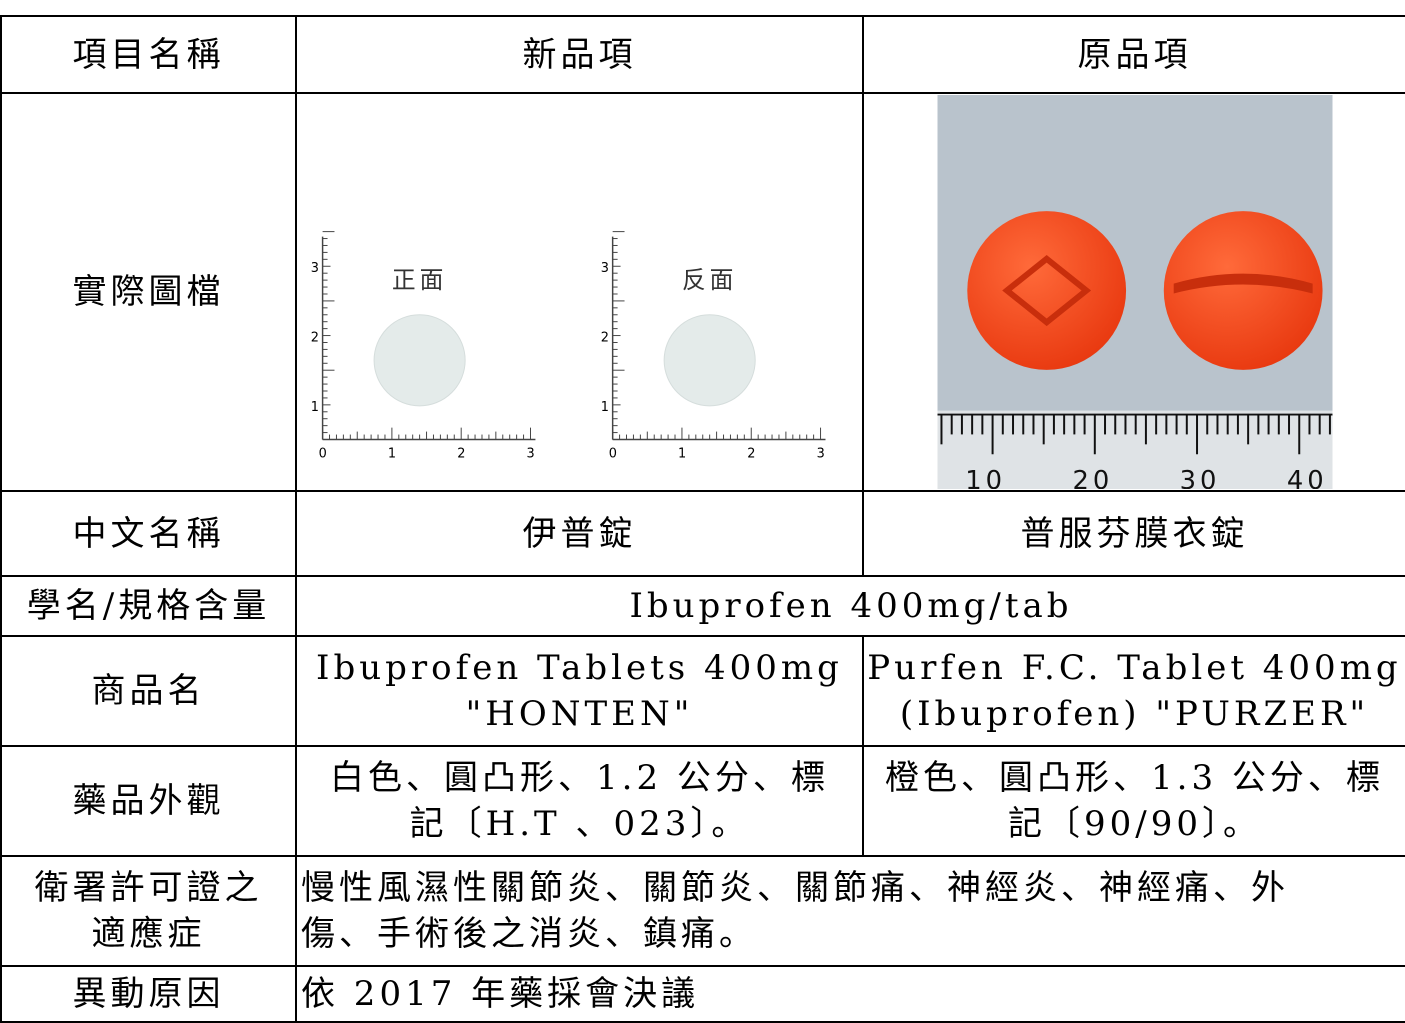 The image size is (1405, 1023). I want to click on back-label: 反面, so click(709, 280).